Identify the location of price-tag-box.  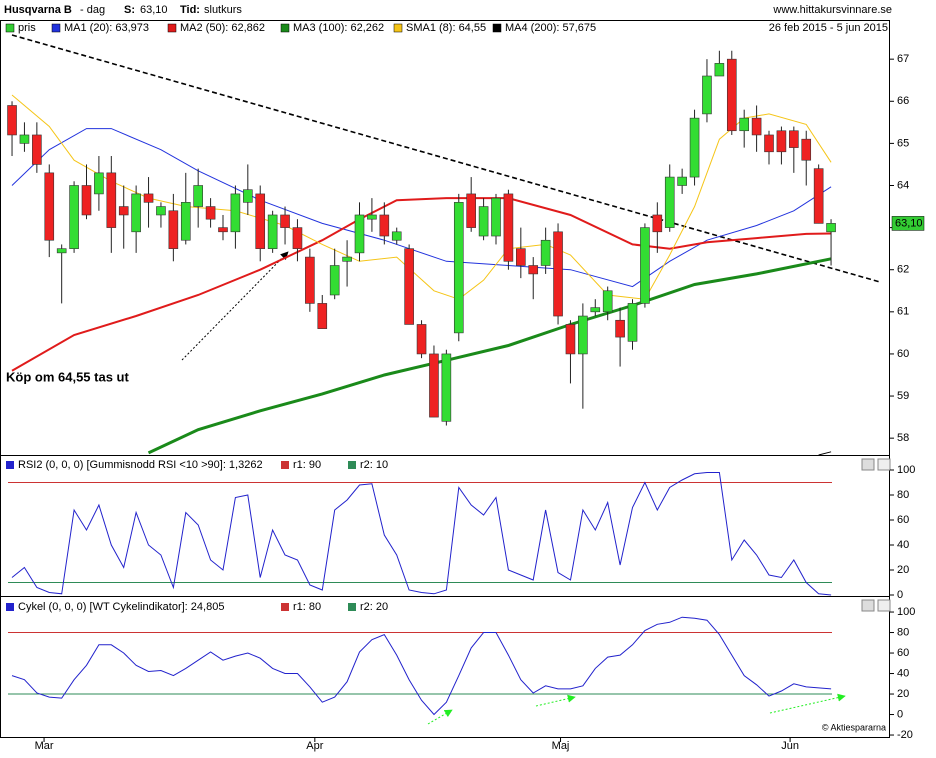
(908, 223).